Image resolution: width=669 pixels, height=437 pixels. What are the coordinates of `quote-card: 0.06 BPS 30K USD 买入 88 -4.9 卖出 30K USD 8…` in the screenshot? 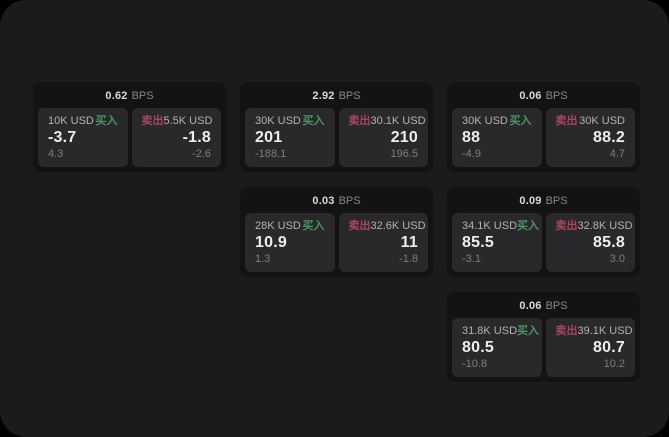 It's located at (543, 127).